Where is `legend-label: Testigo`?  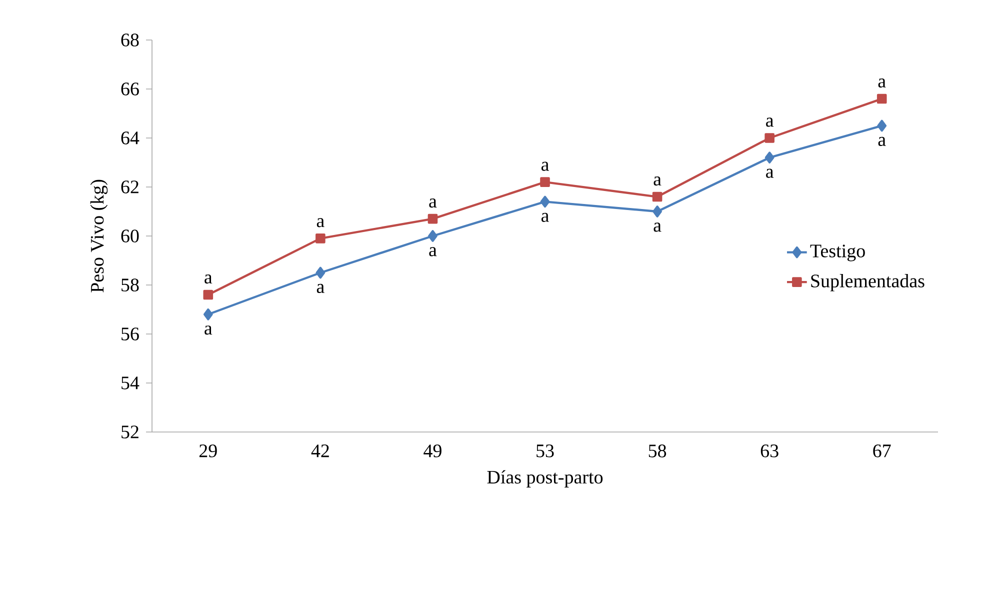
legend-label: Testigo is located at coordinates (837, 253).